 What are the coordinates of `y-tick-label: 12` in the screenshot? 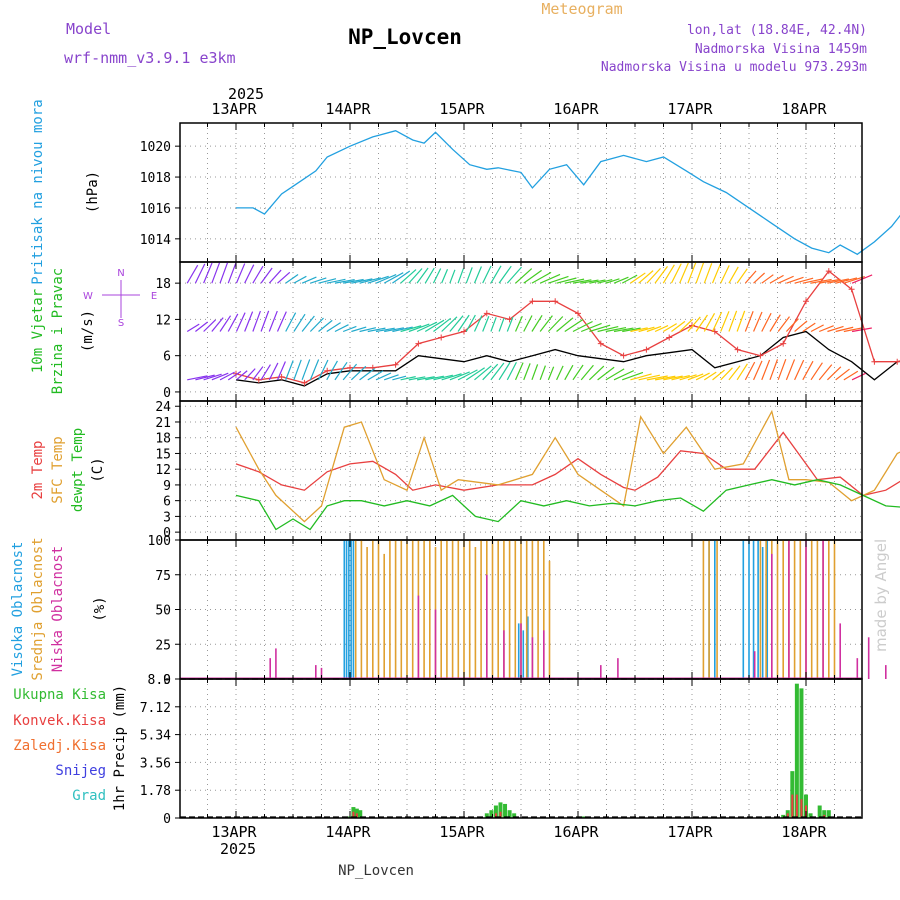 It's located at (163, 320).